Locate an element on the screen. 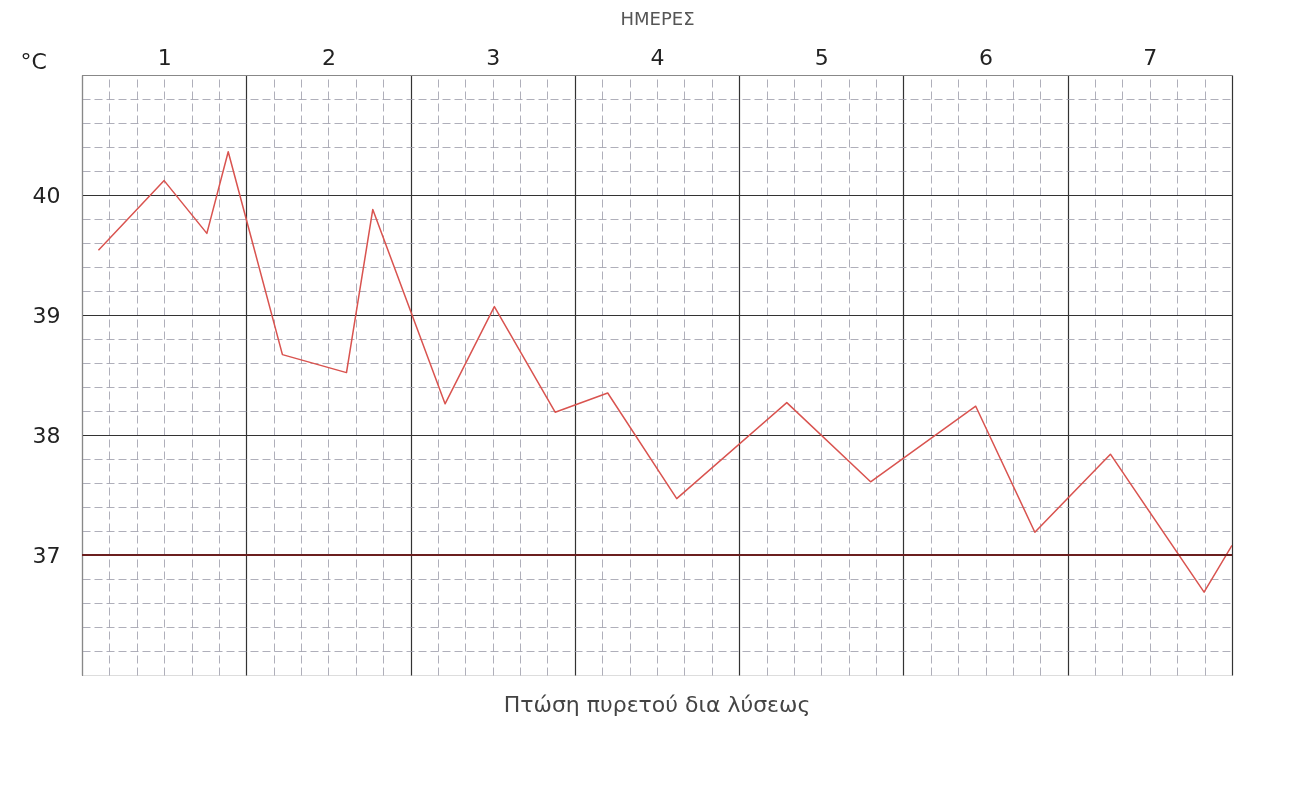 The height and width of the screenshot is (811, 1299). y-tick-label: 39 is located at coordinates (46, 315).